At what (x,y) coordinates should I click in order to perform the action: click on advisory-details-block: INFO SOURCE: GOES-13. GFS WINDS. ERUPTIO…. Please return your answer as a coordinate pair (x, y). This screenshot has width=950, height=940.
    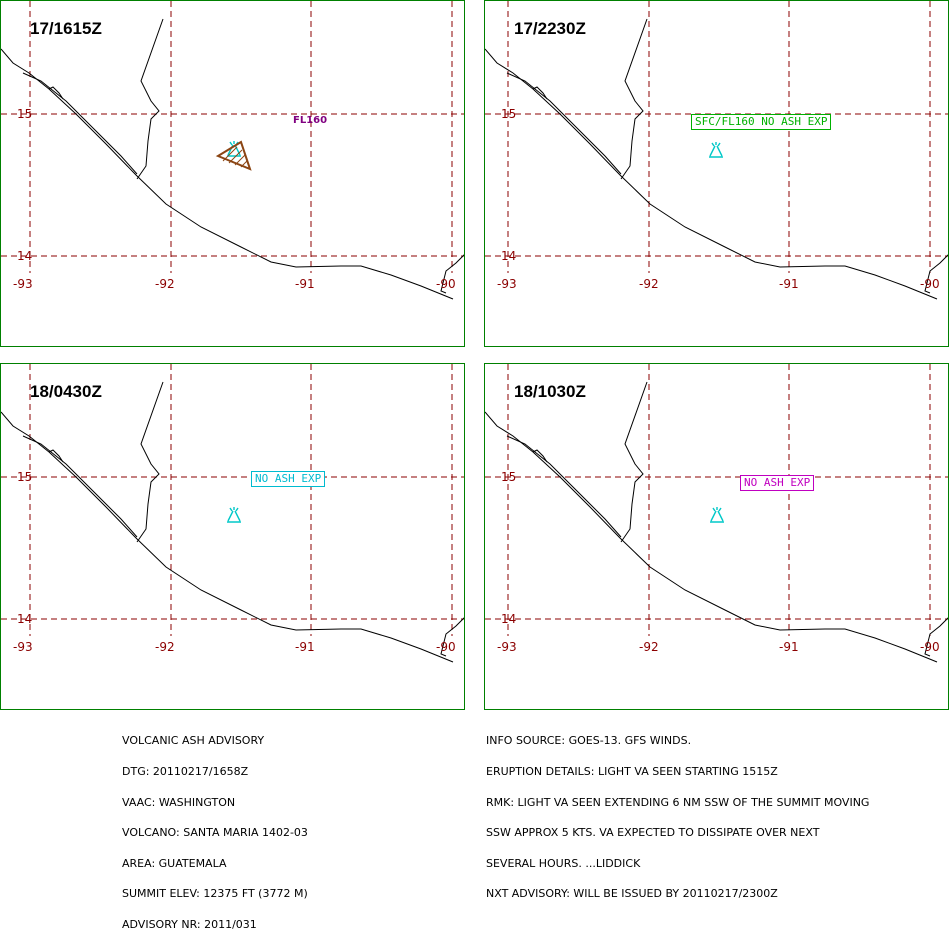
    Looking at the image, I should click on (677, 813).